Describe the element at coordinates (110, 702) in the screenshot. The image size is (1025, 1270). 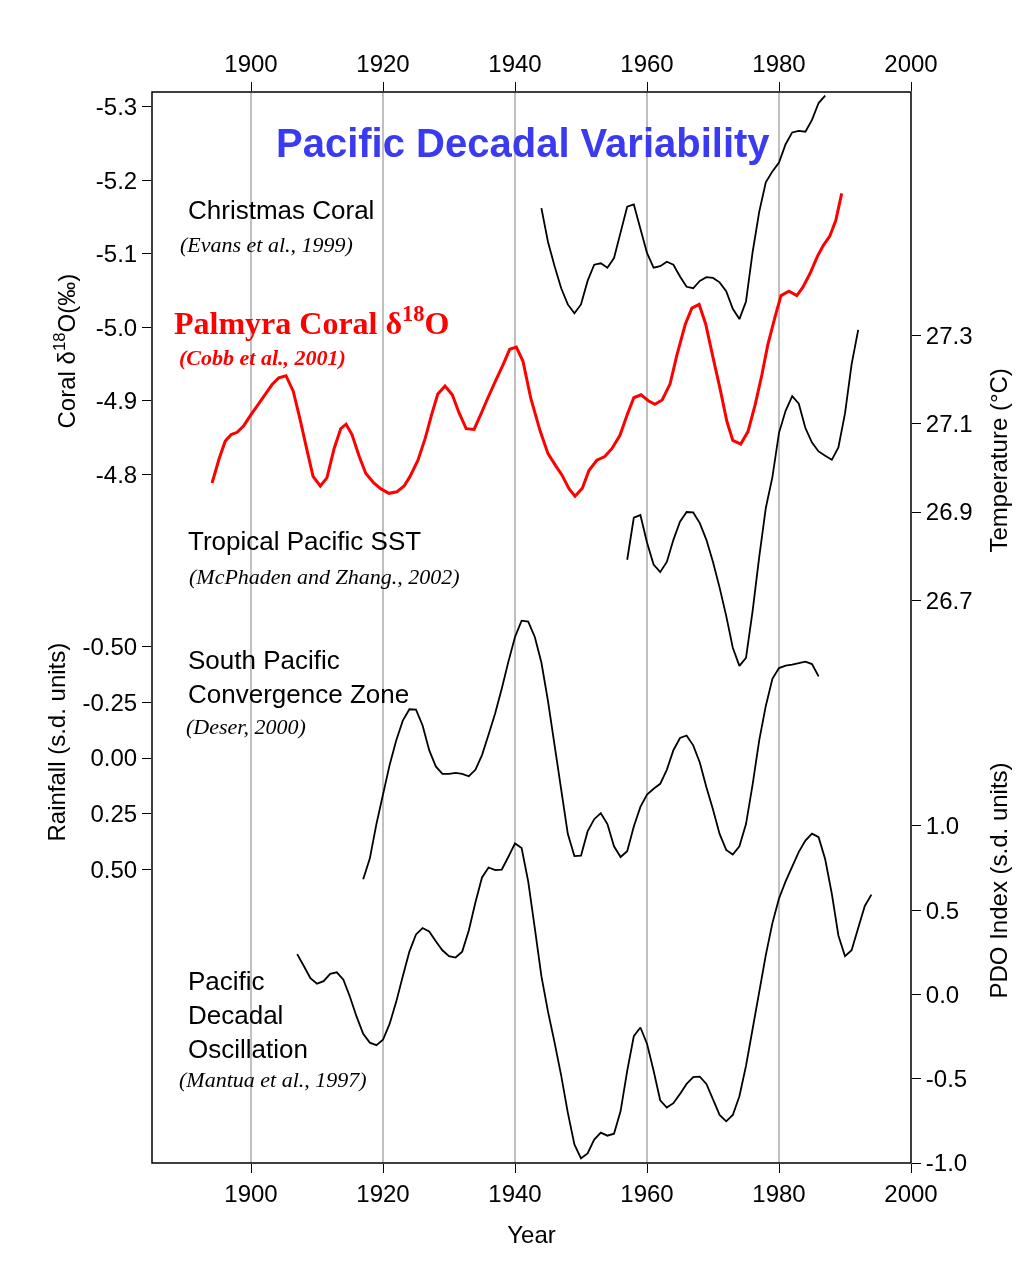
I see `y-tick-label: -0.25` at that location.